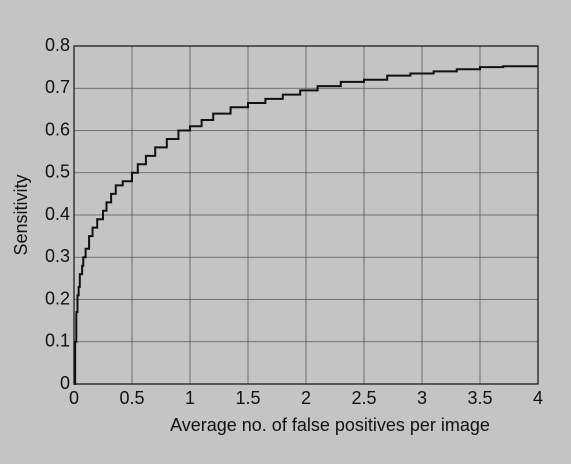 The image size is (571, 464). Describe the element at coordinates (57, 129) in the screenshot. I see `y-tick-label: 0.6` at that location.